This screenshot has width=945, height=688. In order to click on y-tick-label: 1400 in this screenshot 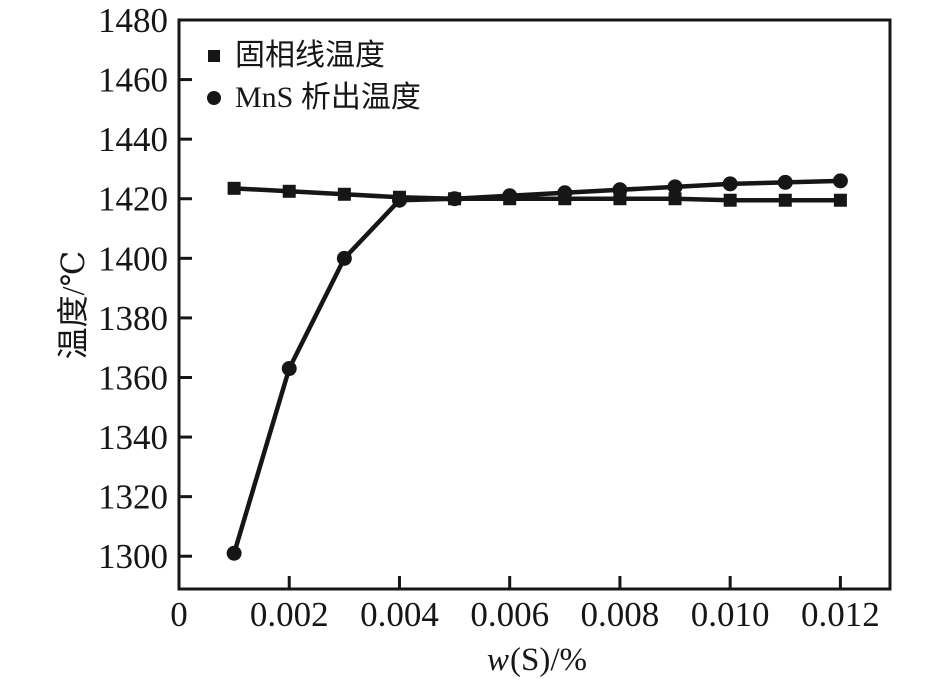, I will do `click(133, 258)`.